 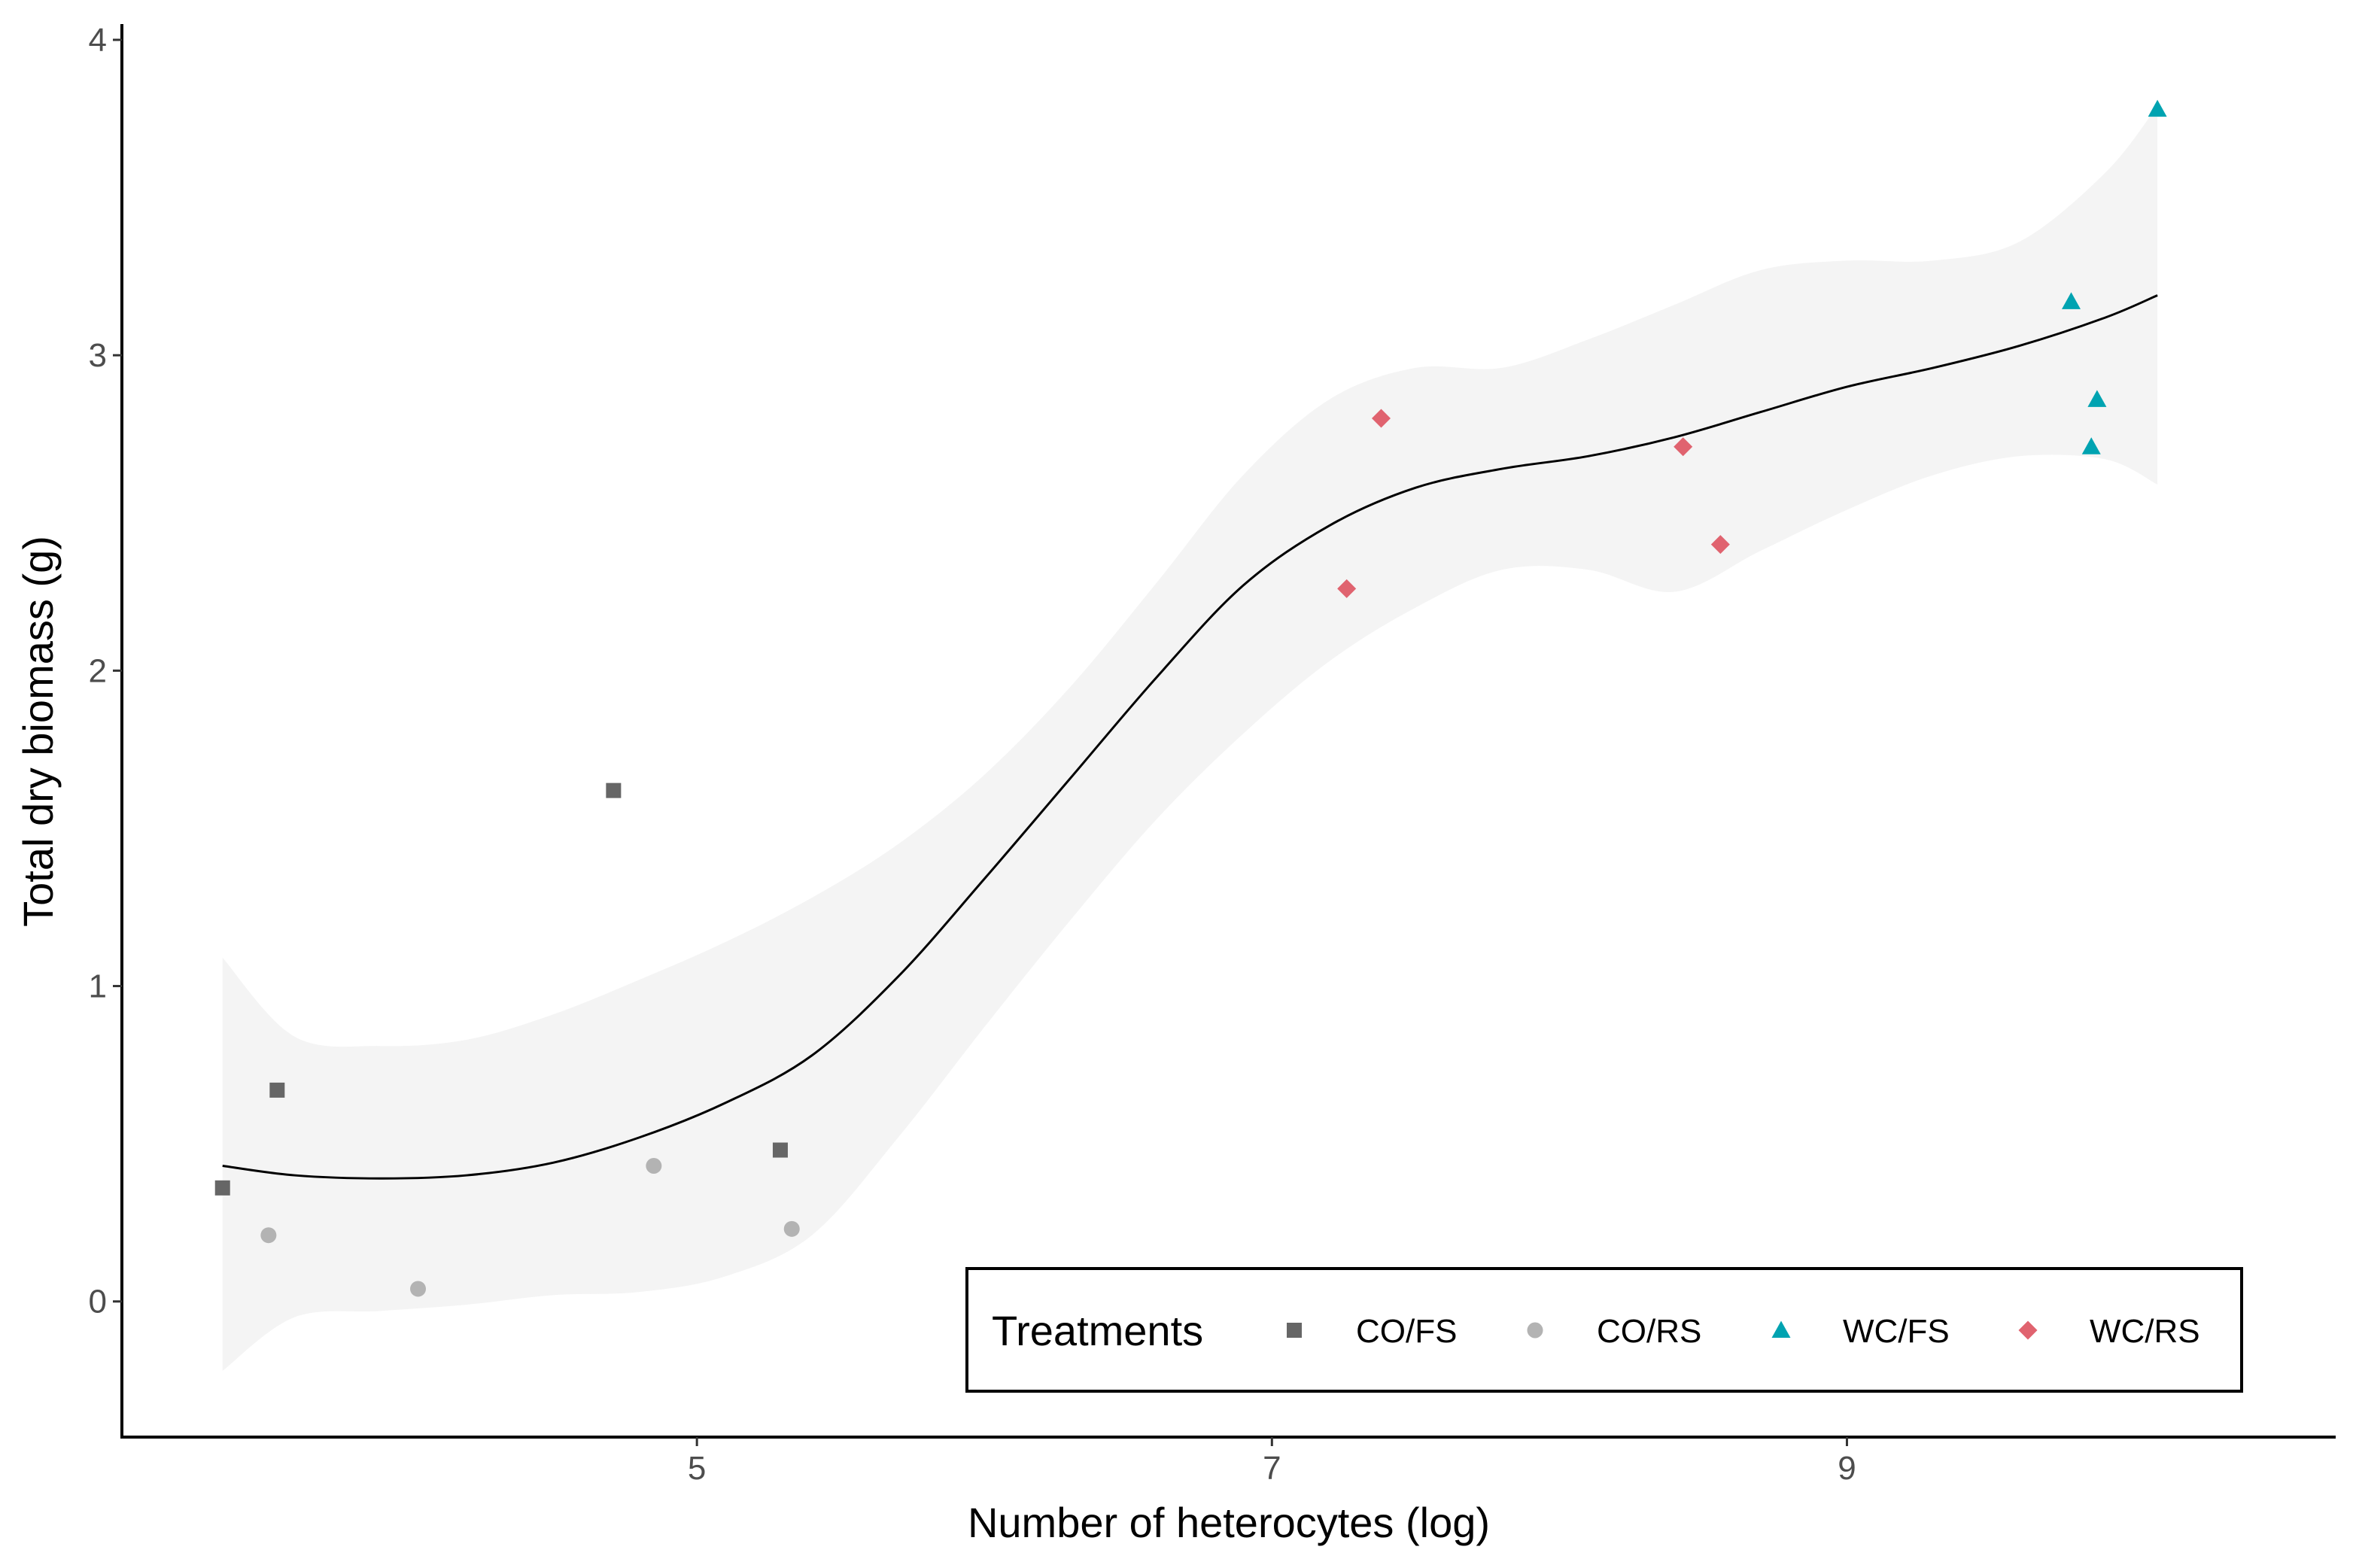 What do you see at coordinates (697, 1468) in the screenshot?
I see `x-tick-label: 5` at bounding box center [697, 1468].